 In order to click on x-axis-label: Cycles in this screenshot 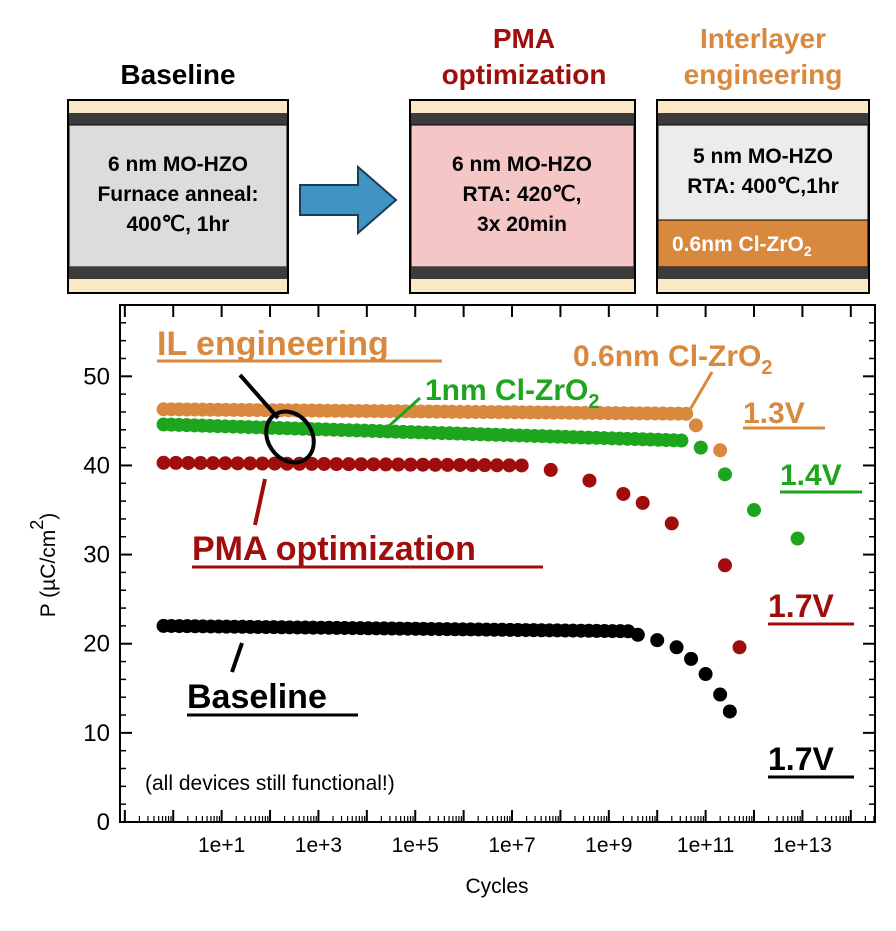, I will do `click(496, 886)`.